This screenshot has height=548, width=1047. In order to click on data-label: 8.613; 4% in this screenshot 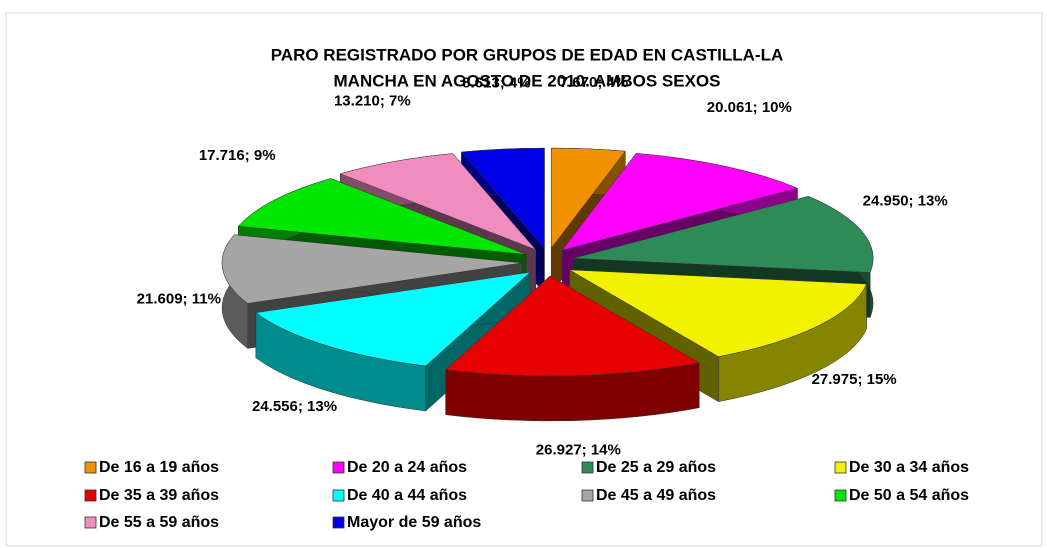, I will do `click(496, 83)`.